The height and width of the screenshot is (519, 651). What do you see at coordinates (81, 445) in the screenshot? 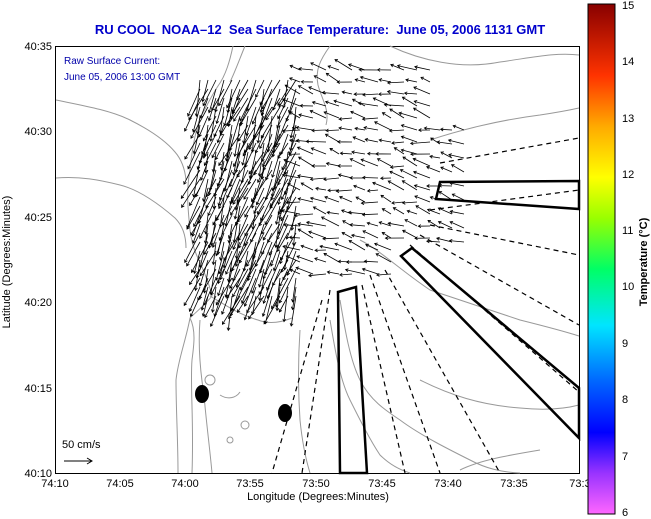
I see `scale-vector-label: 50 cm/s` at bounding box center [81, 445].